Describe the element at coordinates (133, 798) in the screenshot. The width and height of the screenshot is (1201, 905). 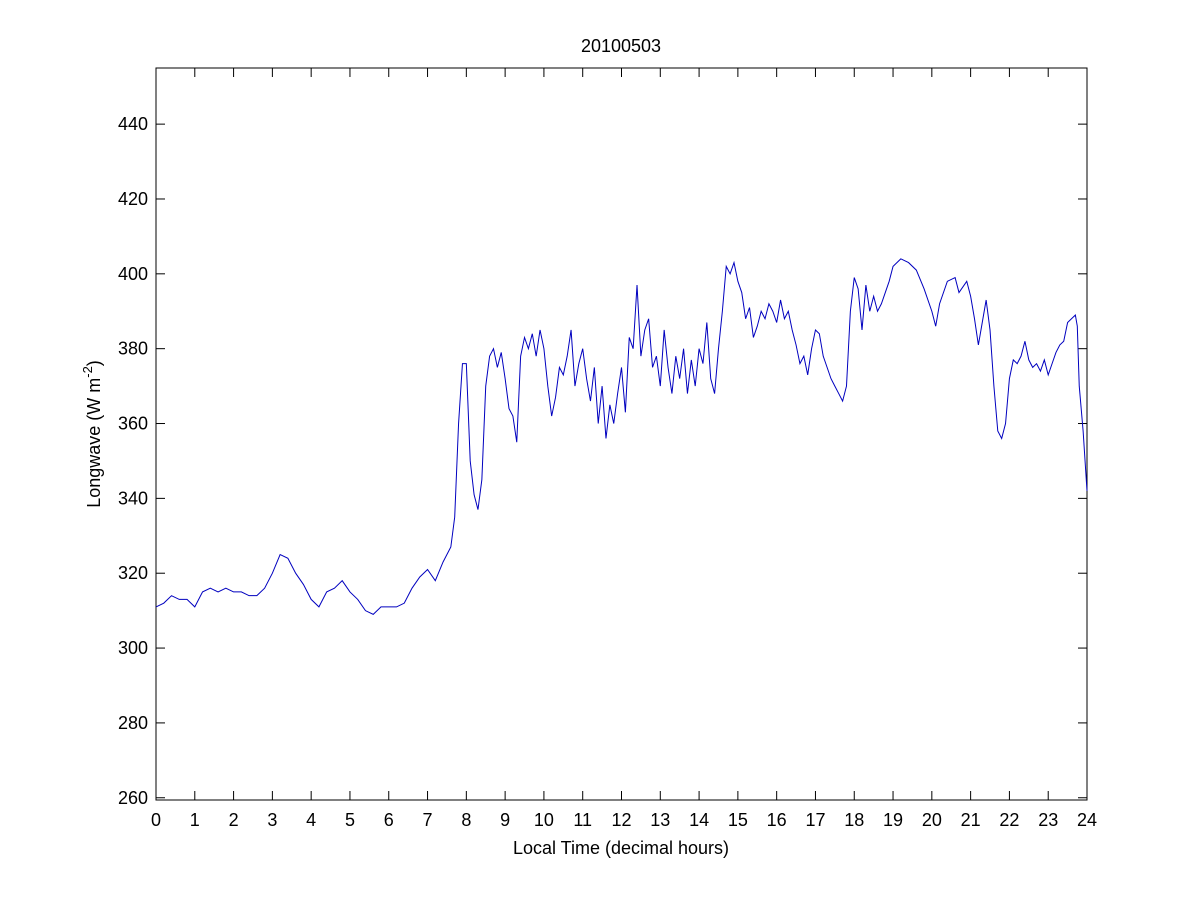
I see `y-tick-label: 260` at that location.